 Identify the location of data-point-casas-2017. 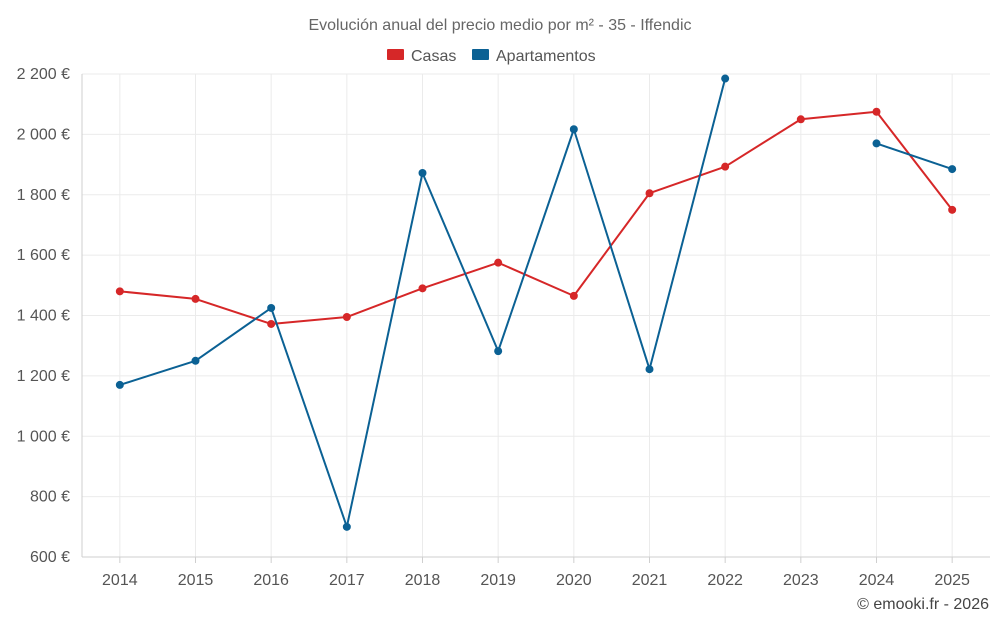
(346, 317).